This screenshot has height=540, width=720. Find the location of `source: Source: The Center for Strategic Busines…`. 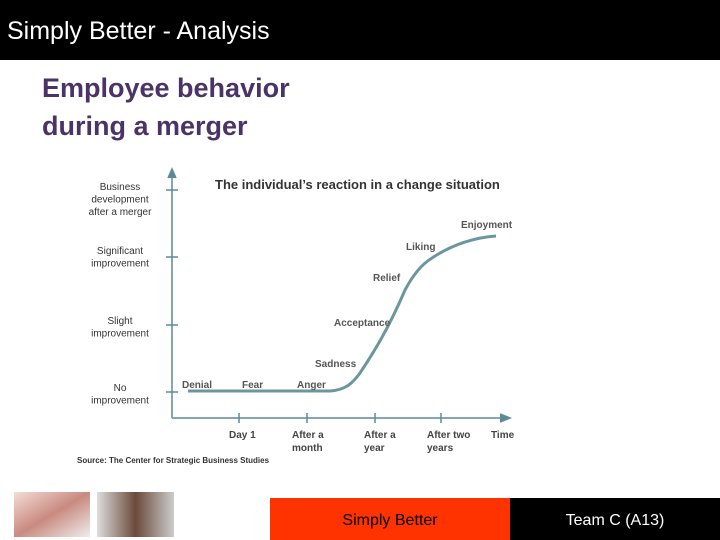

source: Source: The Center for Strategic Busines… is located at coordinates (173, 460).